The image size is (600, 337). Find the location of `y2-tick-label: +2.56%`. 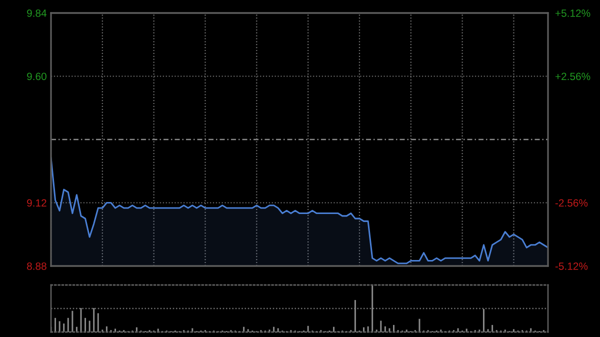

y2-tick-label: +2.56% is located at coordinates (572, 76).